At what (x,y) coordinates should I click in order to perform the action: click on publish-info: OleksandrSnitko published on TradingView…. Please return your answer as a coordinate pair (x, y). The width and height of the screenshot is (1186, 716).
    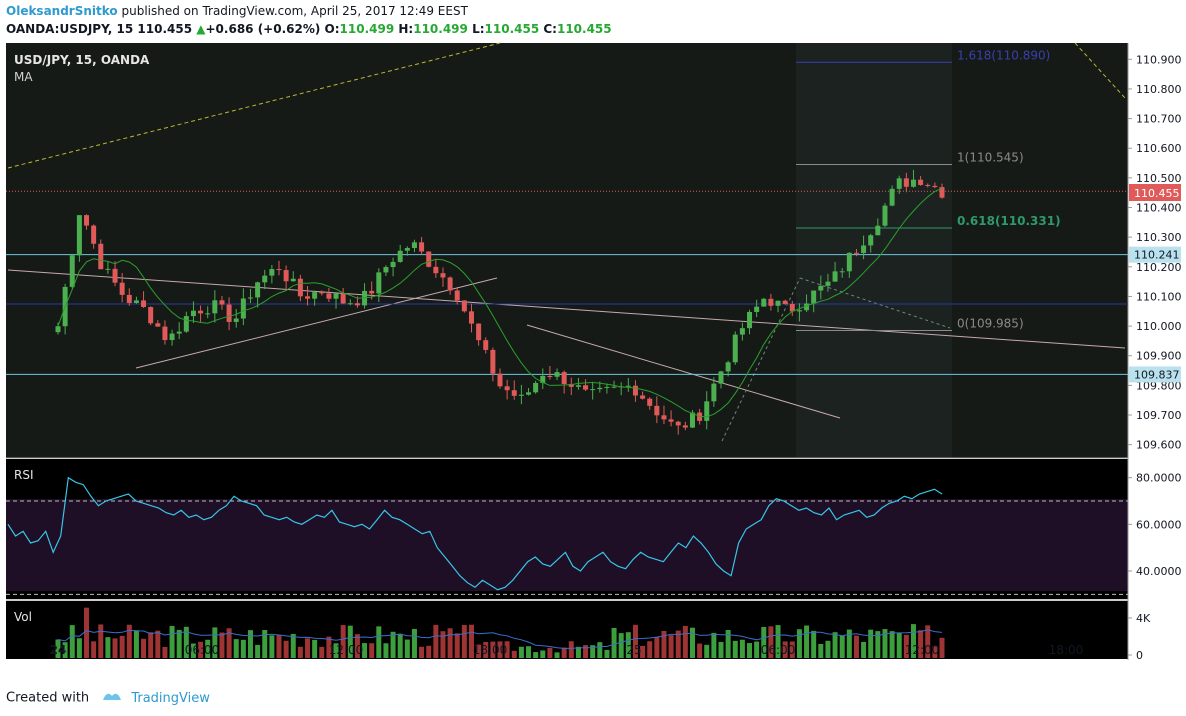
    Looking at the image, I should click on (237, 11).